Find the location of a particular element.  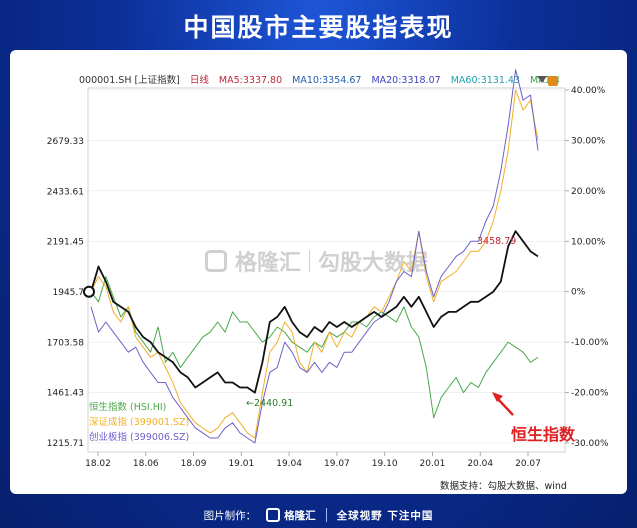

right-axis-label: -20.00% is located at coordinates (590, 394).